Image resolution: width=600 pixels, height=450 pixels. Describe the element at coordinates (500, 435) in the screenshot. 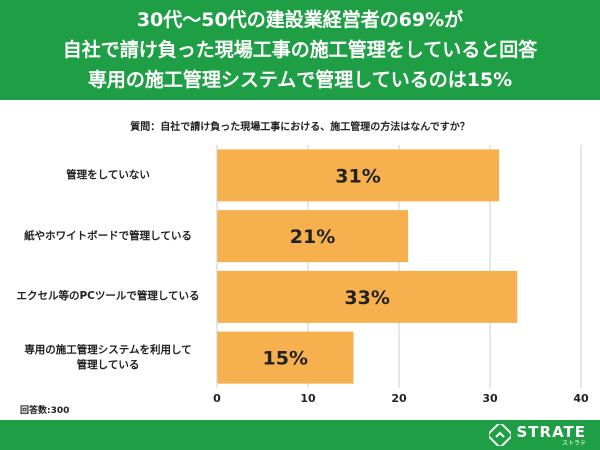

I see `strate-logo-icon` at that location.